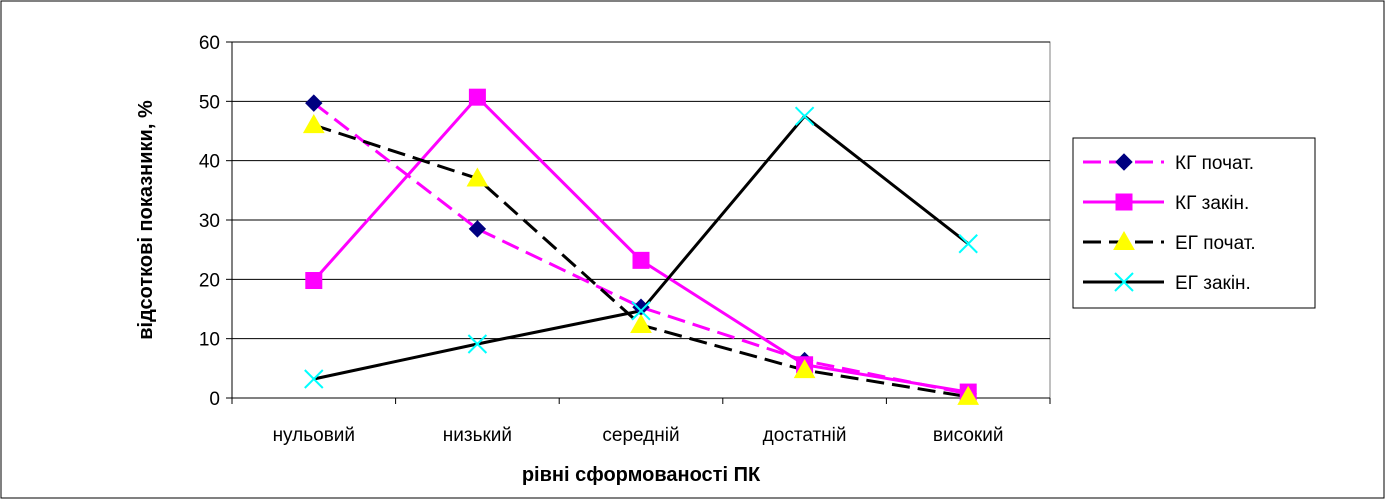 Image resolution: width=1385 pixels, height=504 pixels. Describe the element at coordinates (1213, 283) in the screenshot. I see `legend-label: ЕГ закін.` at that location.